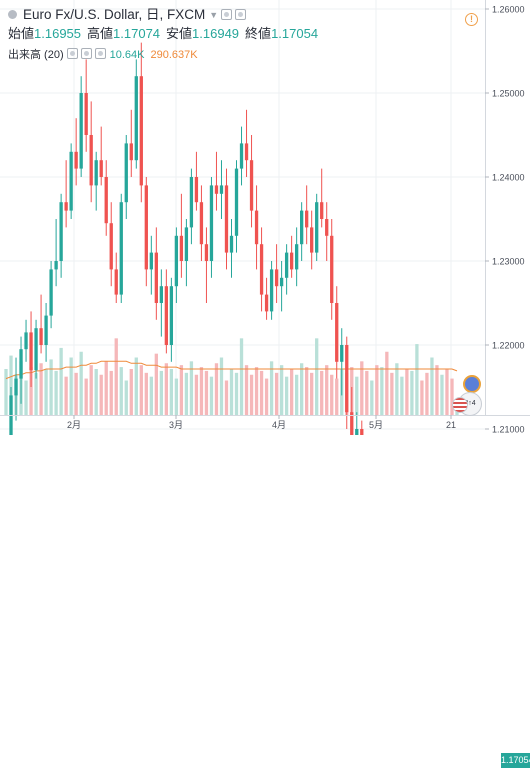 This screenshot has width=530, height=768. Describe the element at coordinates (72, 53) in the screenshot. I see `eye-icon` at that location.